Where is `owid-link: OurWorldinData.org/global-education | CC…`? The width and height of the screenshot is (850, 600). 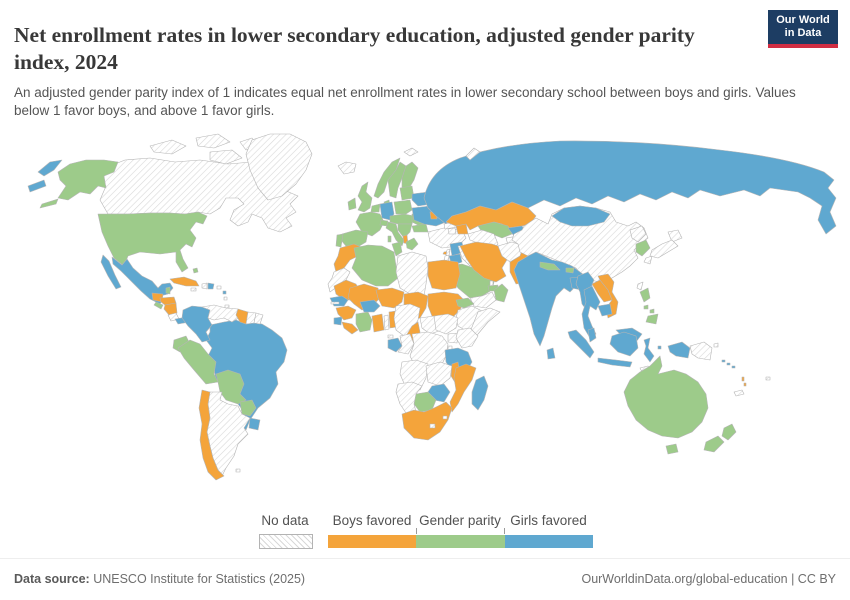
owid-link: OurWorldinData.org/global-education | CC… is located at coordinates (708, 579).